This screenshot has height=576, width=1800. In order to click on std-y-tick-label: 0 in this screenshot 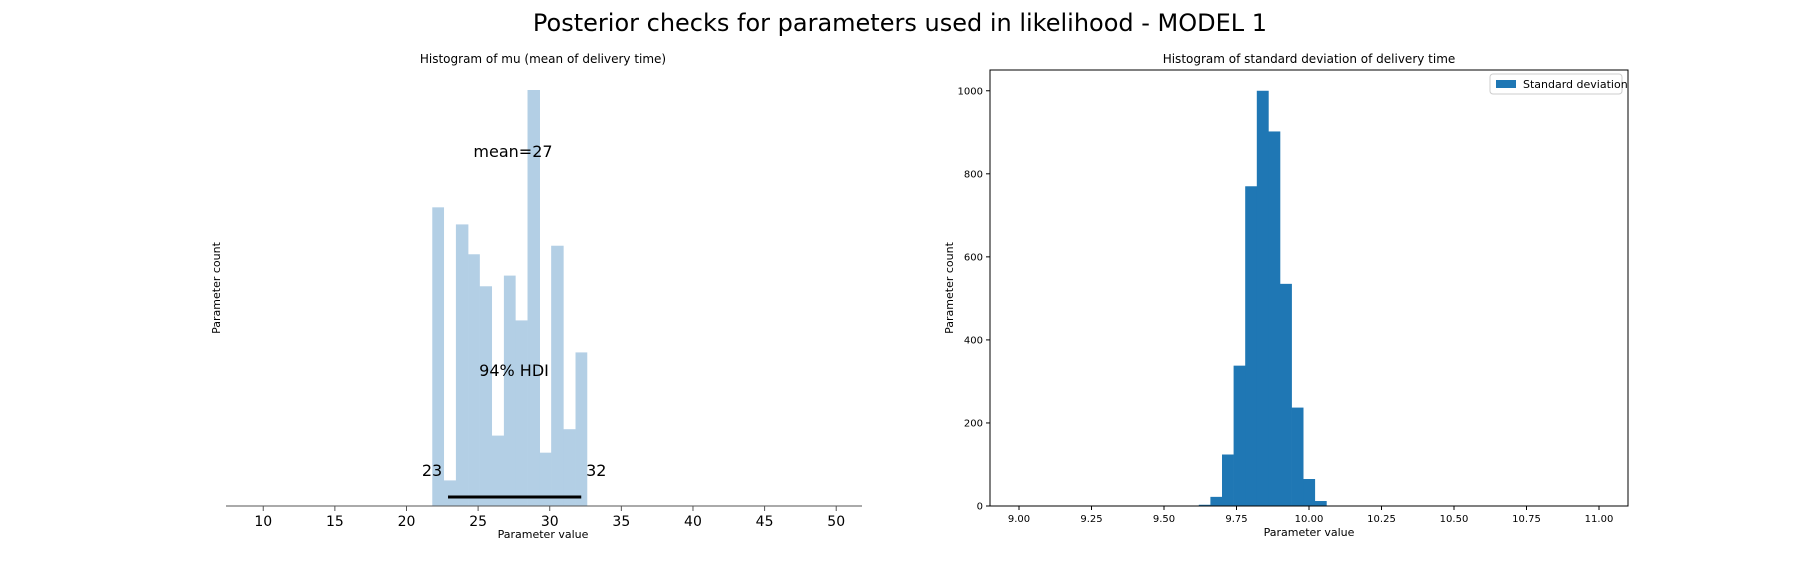, I will do `click(980, 507)`.